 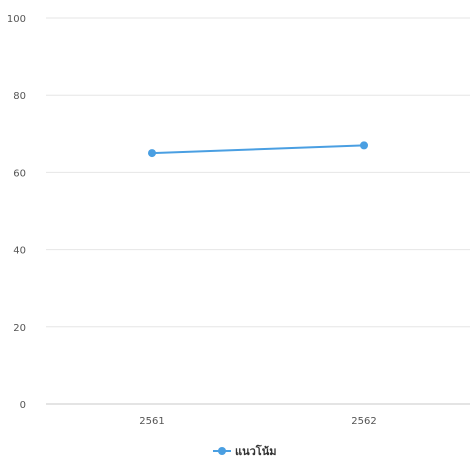 What do you see at coordinates (222, 451) in the screenshot?
I see `legend-series-marker-icon` at bounding box center [222, 451].